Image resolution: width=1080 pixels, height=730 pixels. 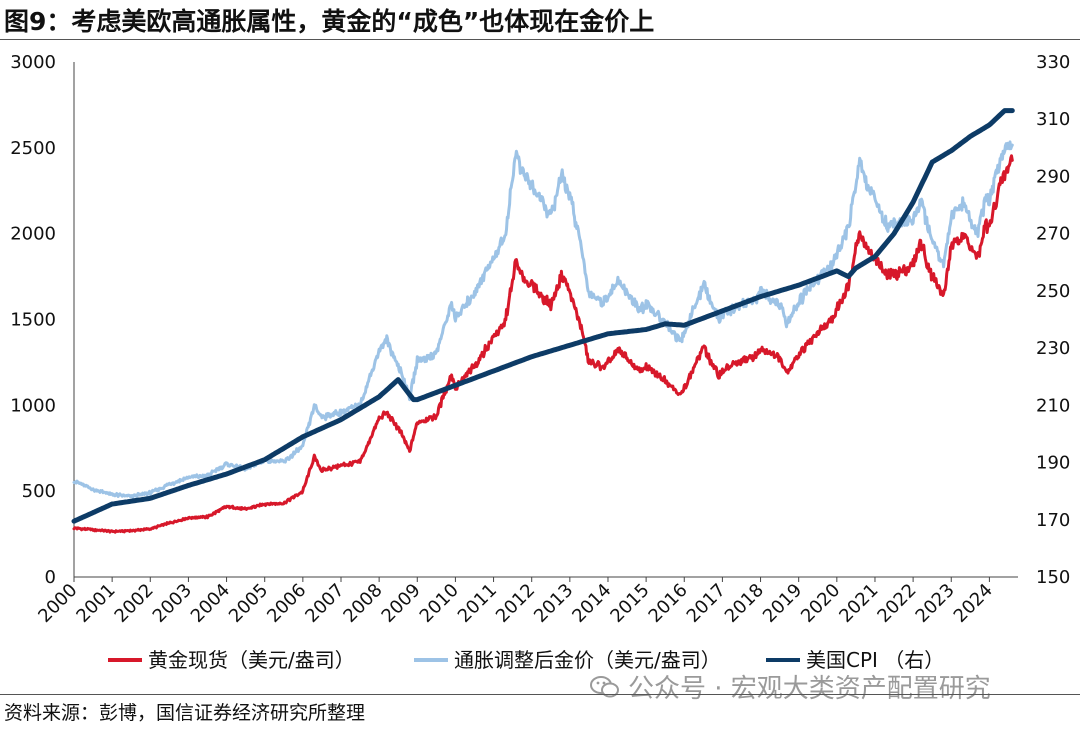 I want to click on legend-label: 通胀调整后金价（美元/盎司）, so click(x=587, y=660).